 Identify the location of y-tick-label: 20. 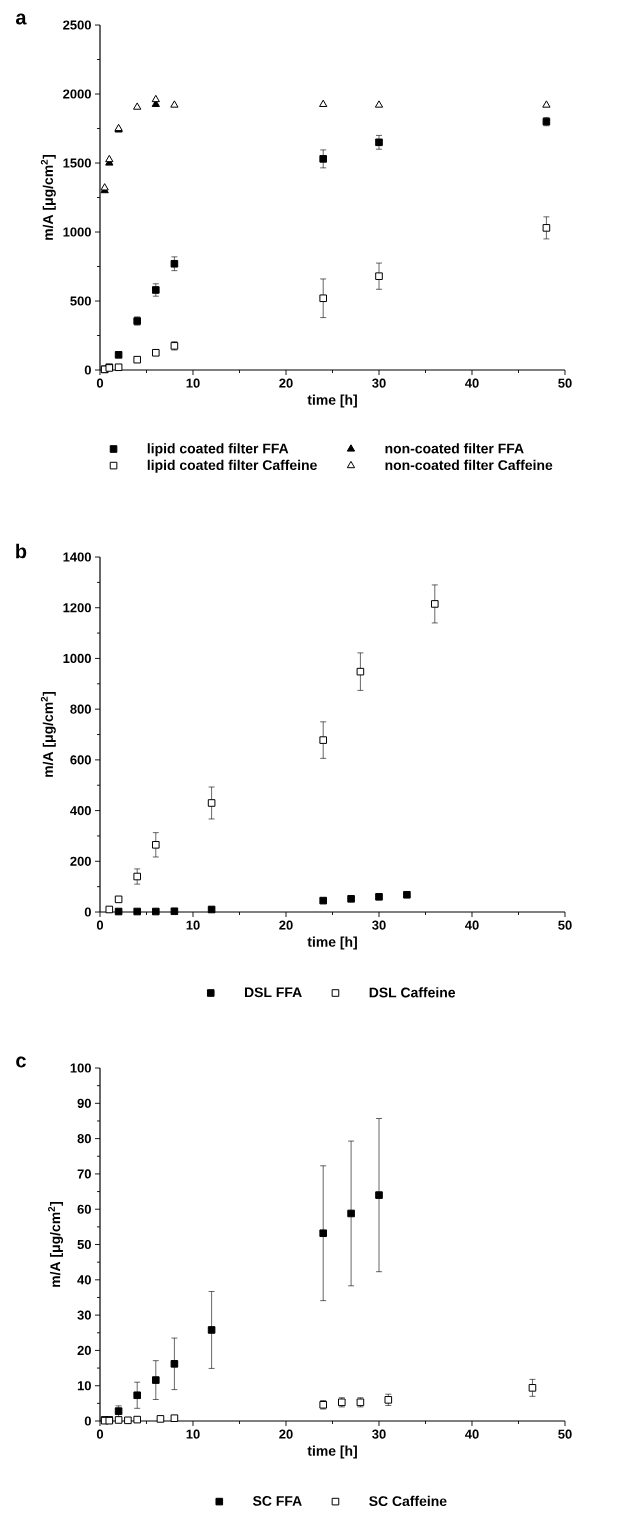
(84, 1350).